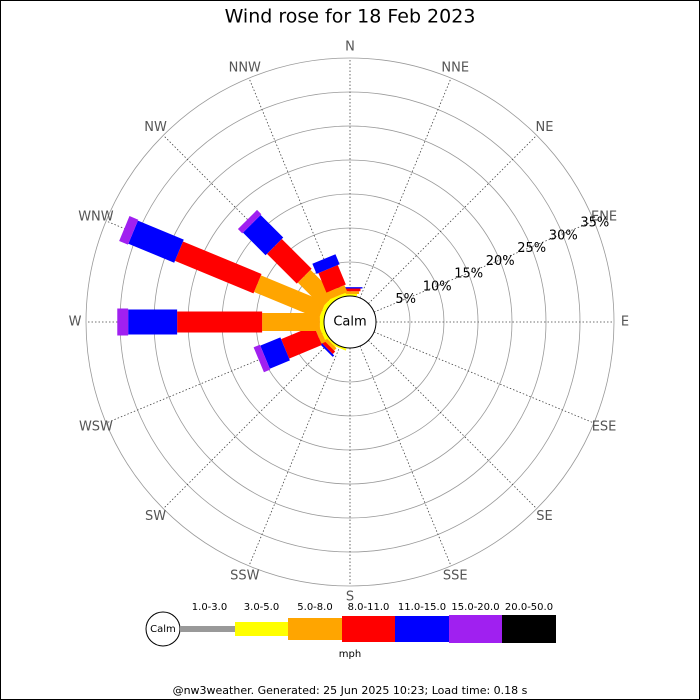 The width and height of the screenshot is (700, 700). Describe the element at coordinates (604, 216) in the screenshot. I see `direction-label: ENE` at that location.